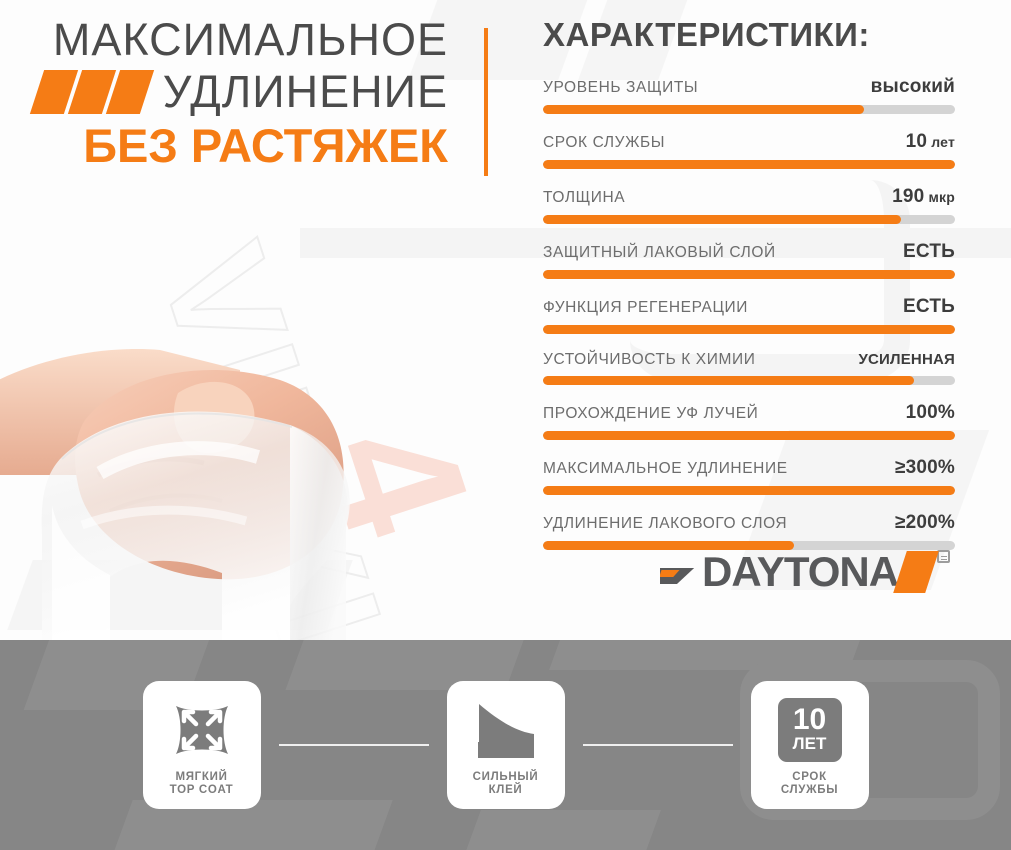  I want to click on spec-value: 190 мкр, so click(923, 197).